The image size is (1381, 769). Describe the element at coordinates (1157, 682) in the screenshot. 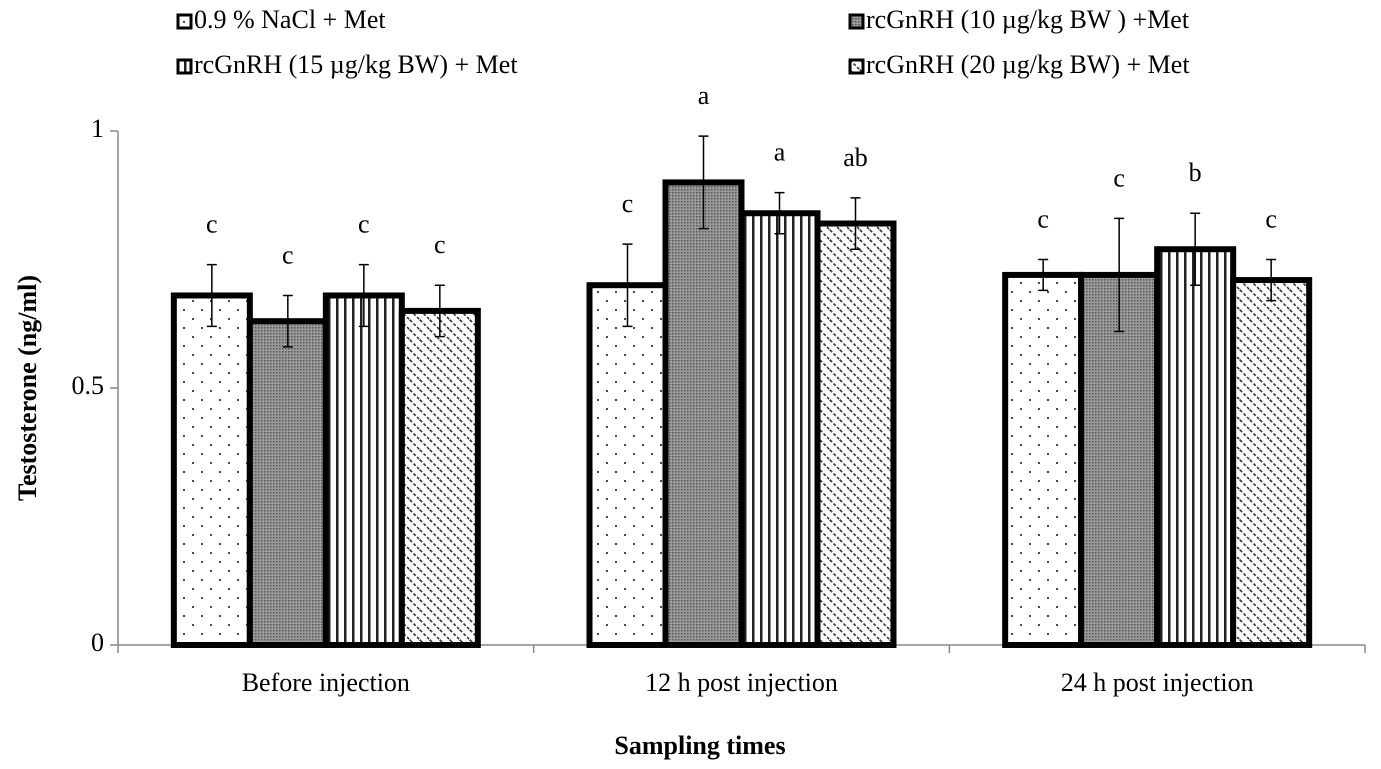

I see `x-tick-label: 24 h post injection` at that location.